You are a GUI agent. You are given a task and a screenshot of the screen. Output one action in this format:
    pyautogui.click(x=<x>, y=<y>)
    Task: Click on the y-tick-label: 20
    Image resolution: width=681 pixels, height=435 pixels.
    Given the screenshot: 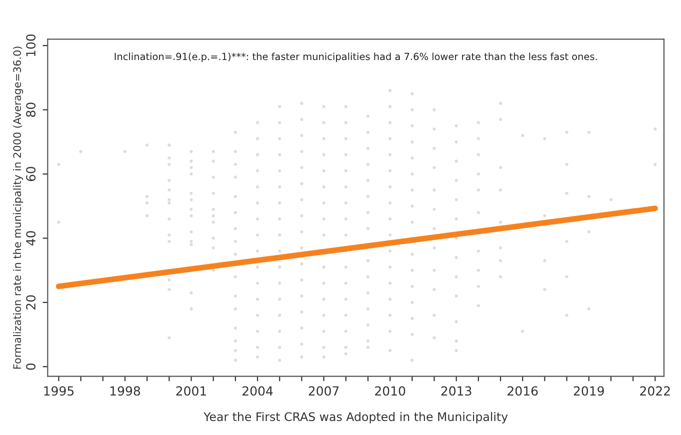 What is the action you would take?
    pyautogui.click(x=31, y=302)
    